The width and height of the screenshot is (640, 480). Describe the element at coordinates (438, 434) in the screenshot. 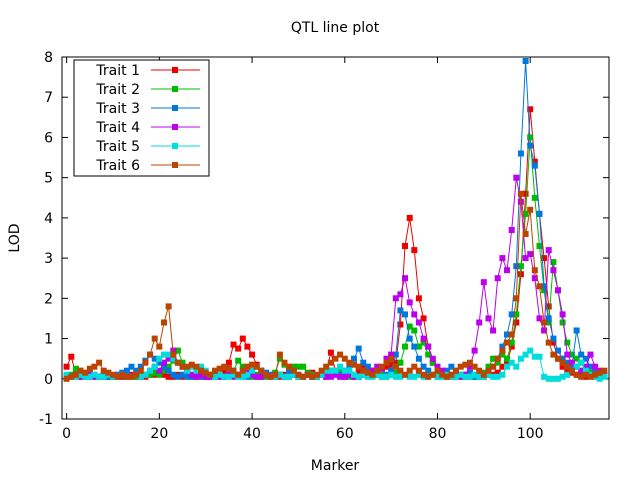

I see `x-tick-label: 80` at that location.